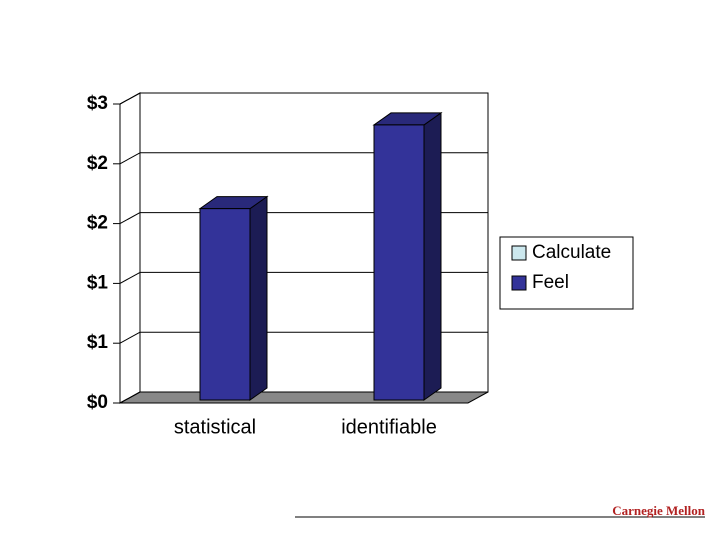  What do you see at coordinates (130, 248) in the screenshot?
I see `side-wall` at bounding box center [130, 248].